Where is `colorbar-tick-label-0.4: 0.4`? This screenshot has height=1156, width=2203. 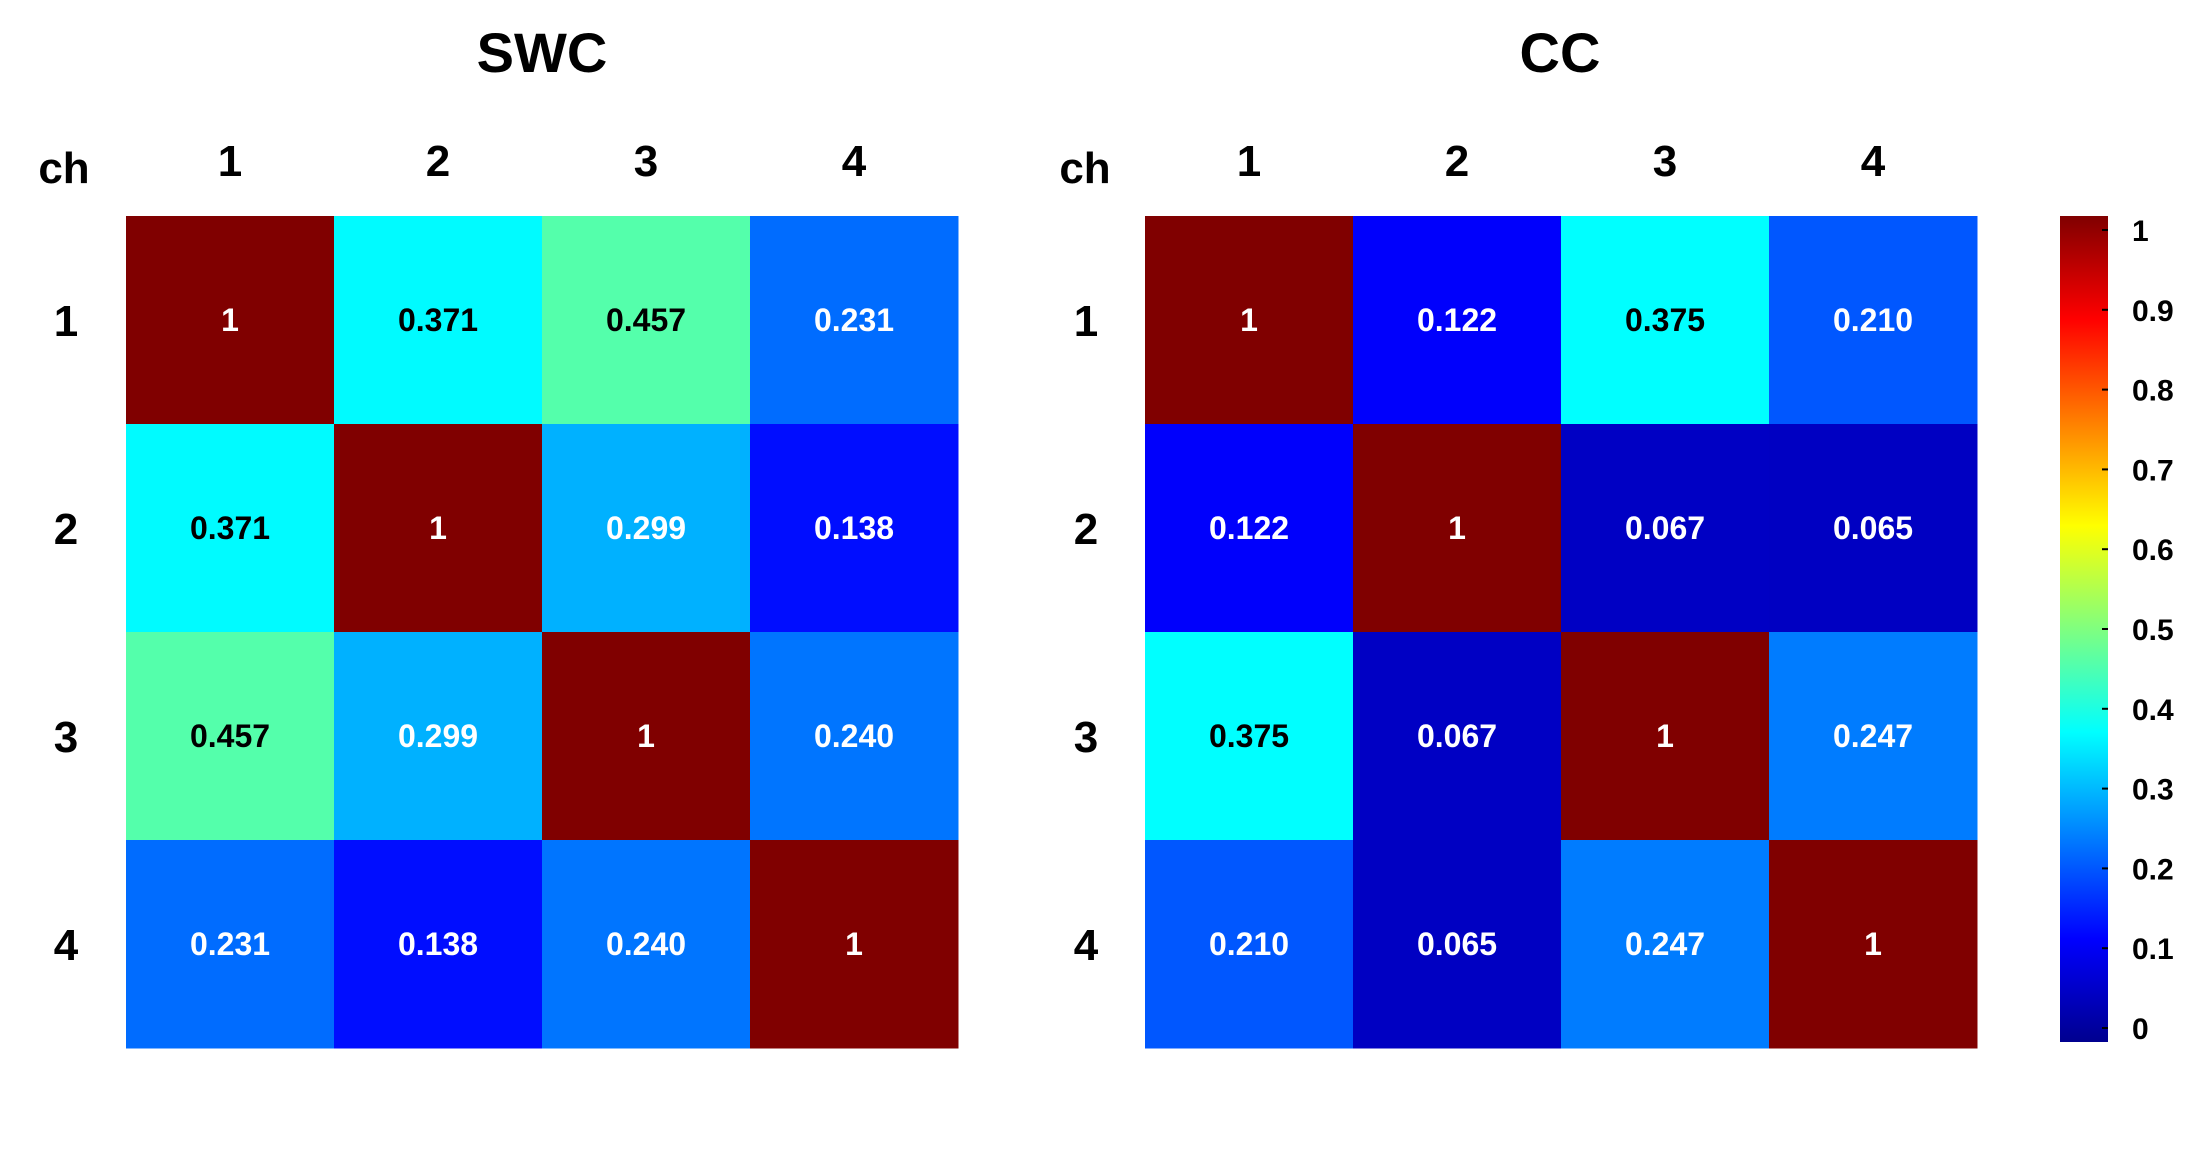 colorbar-tick-label-0.4: 0.4 is located at coordinates (2153, 710).